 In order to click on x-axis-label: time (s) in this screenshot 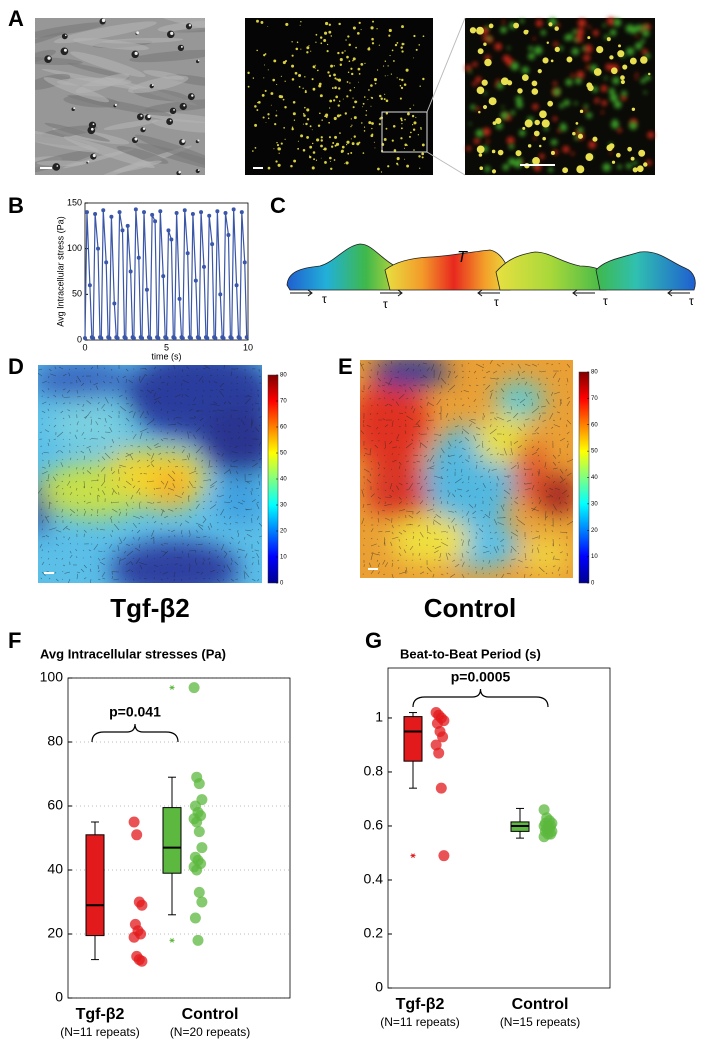, I will do `click(167, 356)`.